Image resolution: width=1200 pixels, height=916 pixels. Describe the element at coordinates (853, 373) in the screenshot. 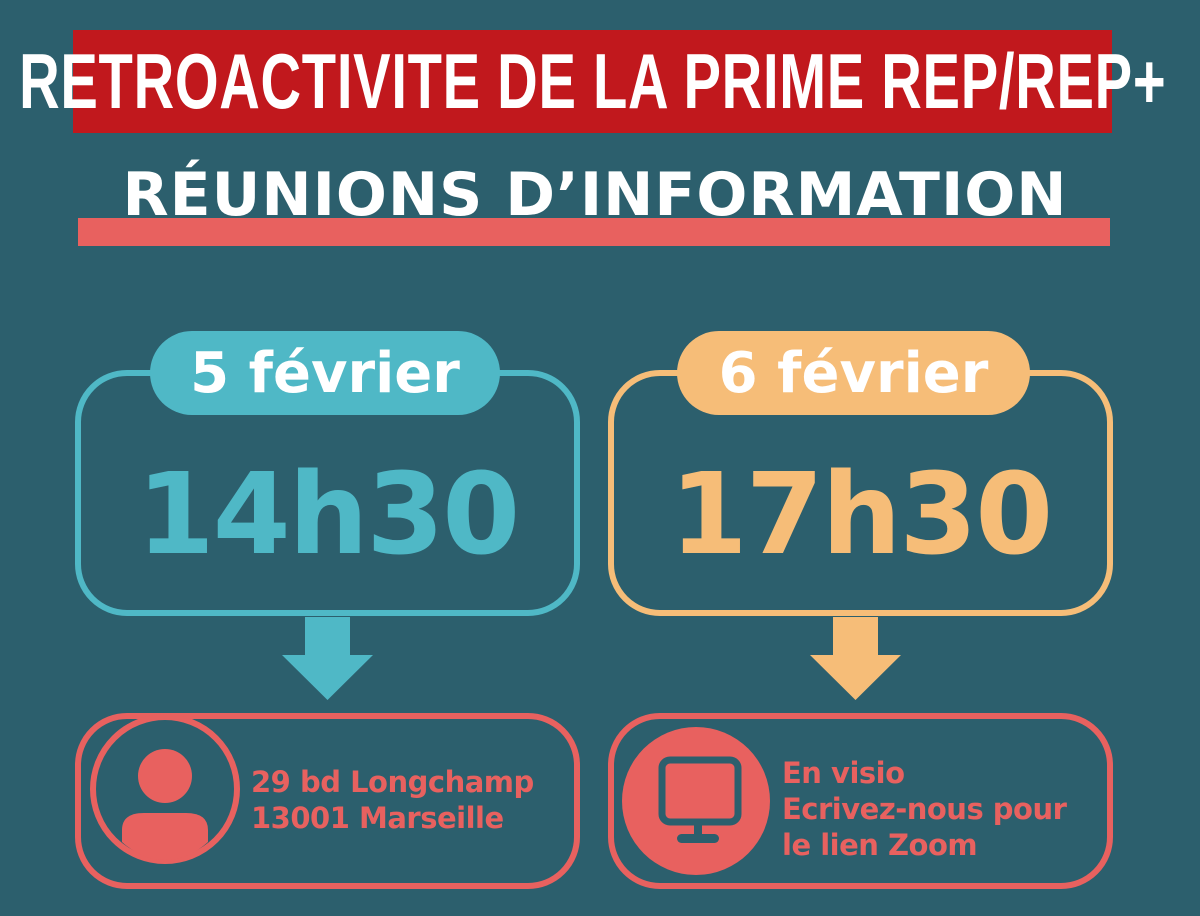

I see `session-2-date: 6 février` at that location.